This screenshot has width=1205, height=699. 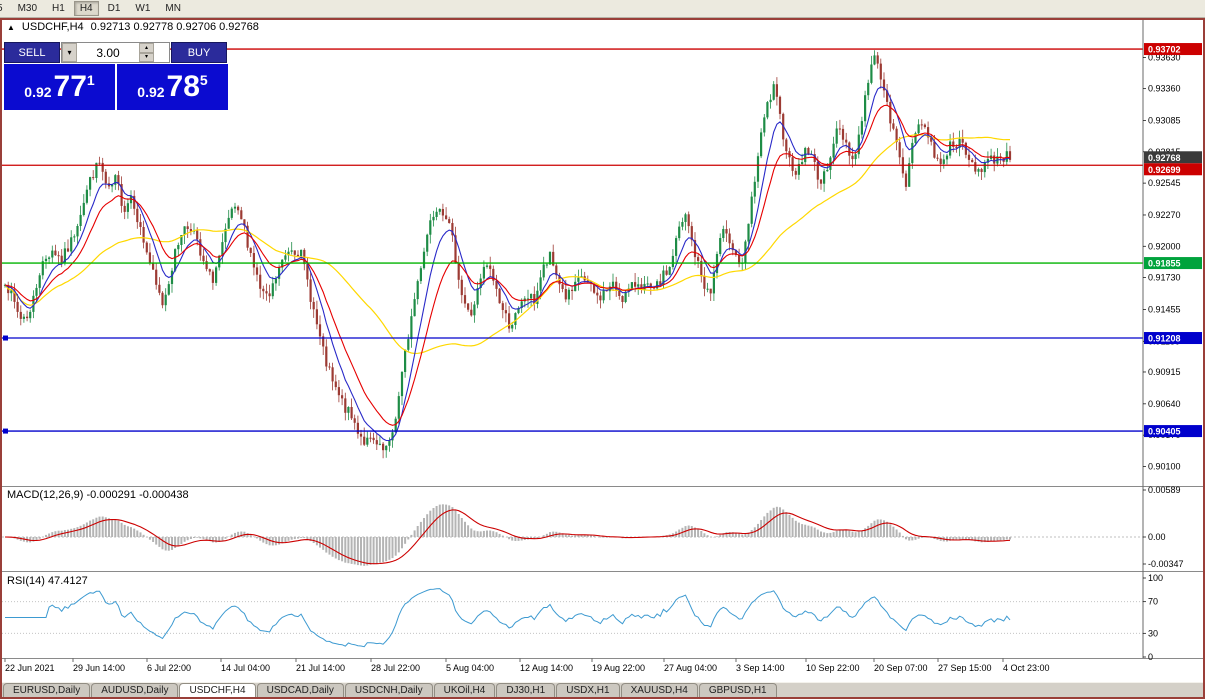 What do you see at coordinates (98, 495) in the screenshot?
I see `macd-indicator-header: MACD(12,26,9) -0.000291 -0.000438` at bounding box center [98, 495].